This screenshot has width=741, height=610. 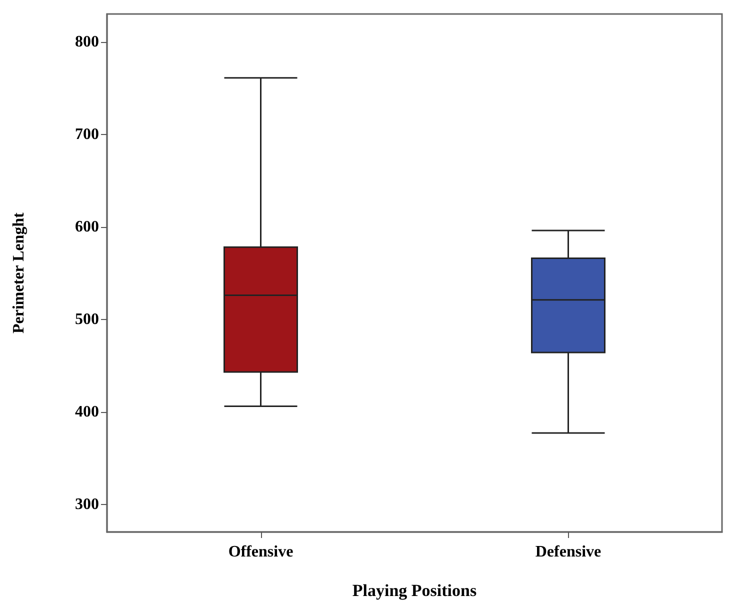 I want to click on y-tick-label: 600, so click(x=87, y=227).